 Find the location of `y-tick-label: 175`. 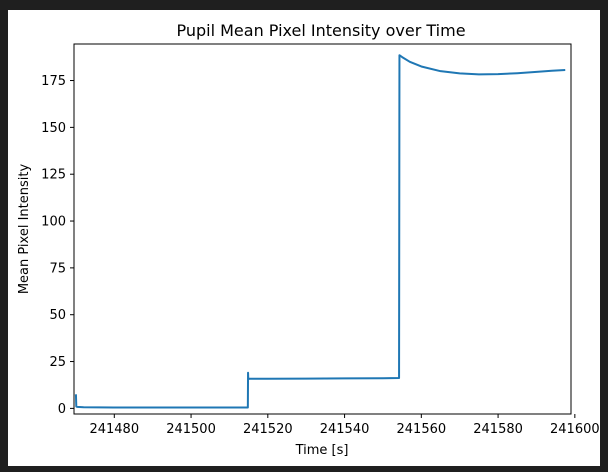

y-tick-label: 175 is located at coordinates (53, 81).